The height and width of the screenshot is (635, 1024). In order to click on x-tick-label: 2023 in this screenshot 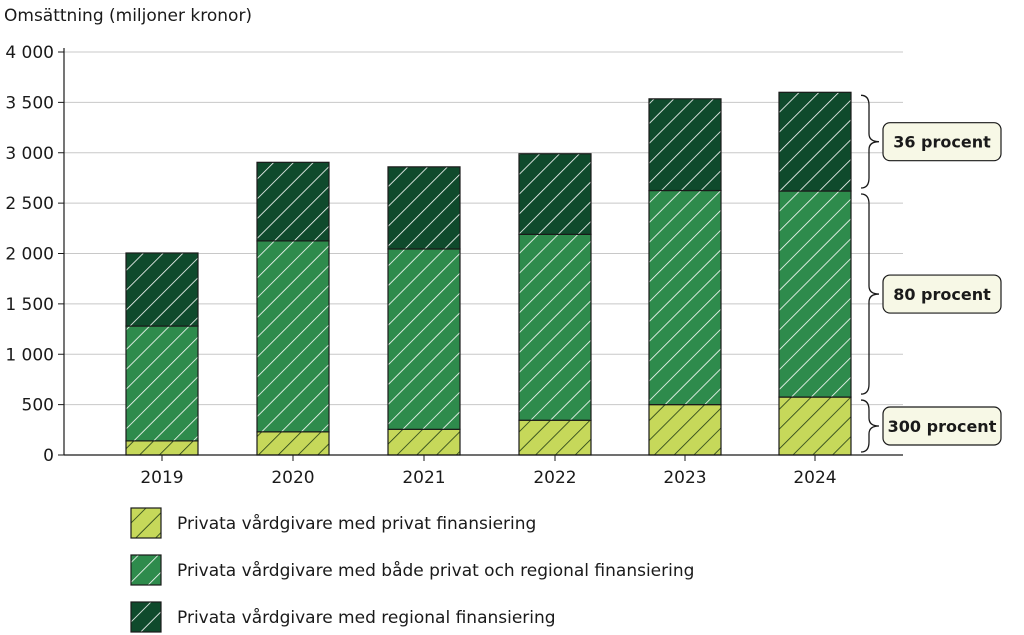, I will do `click(684, 478)`.